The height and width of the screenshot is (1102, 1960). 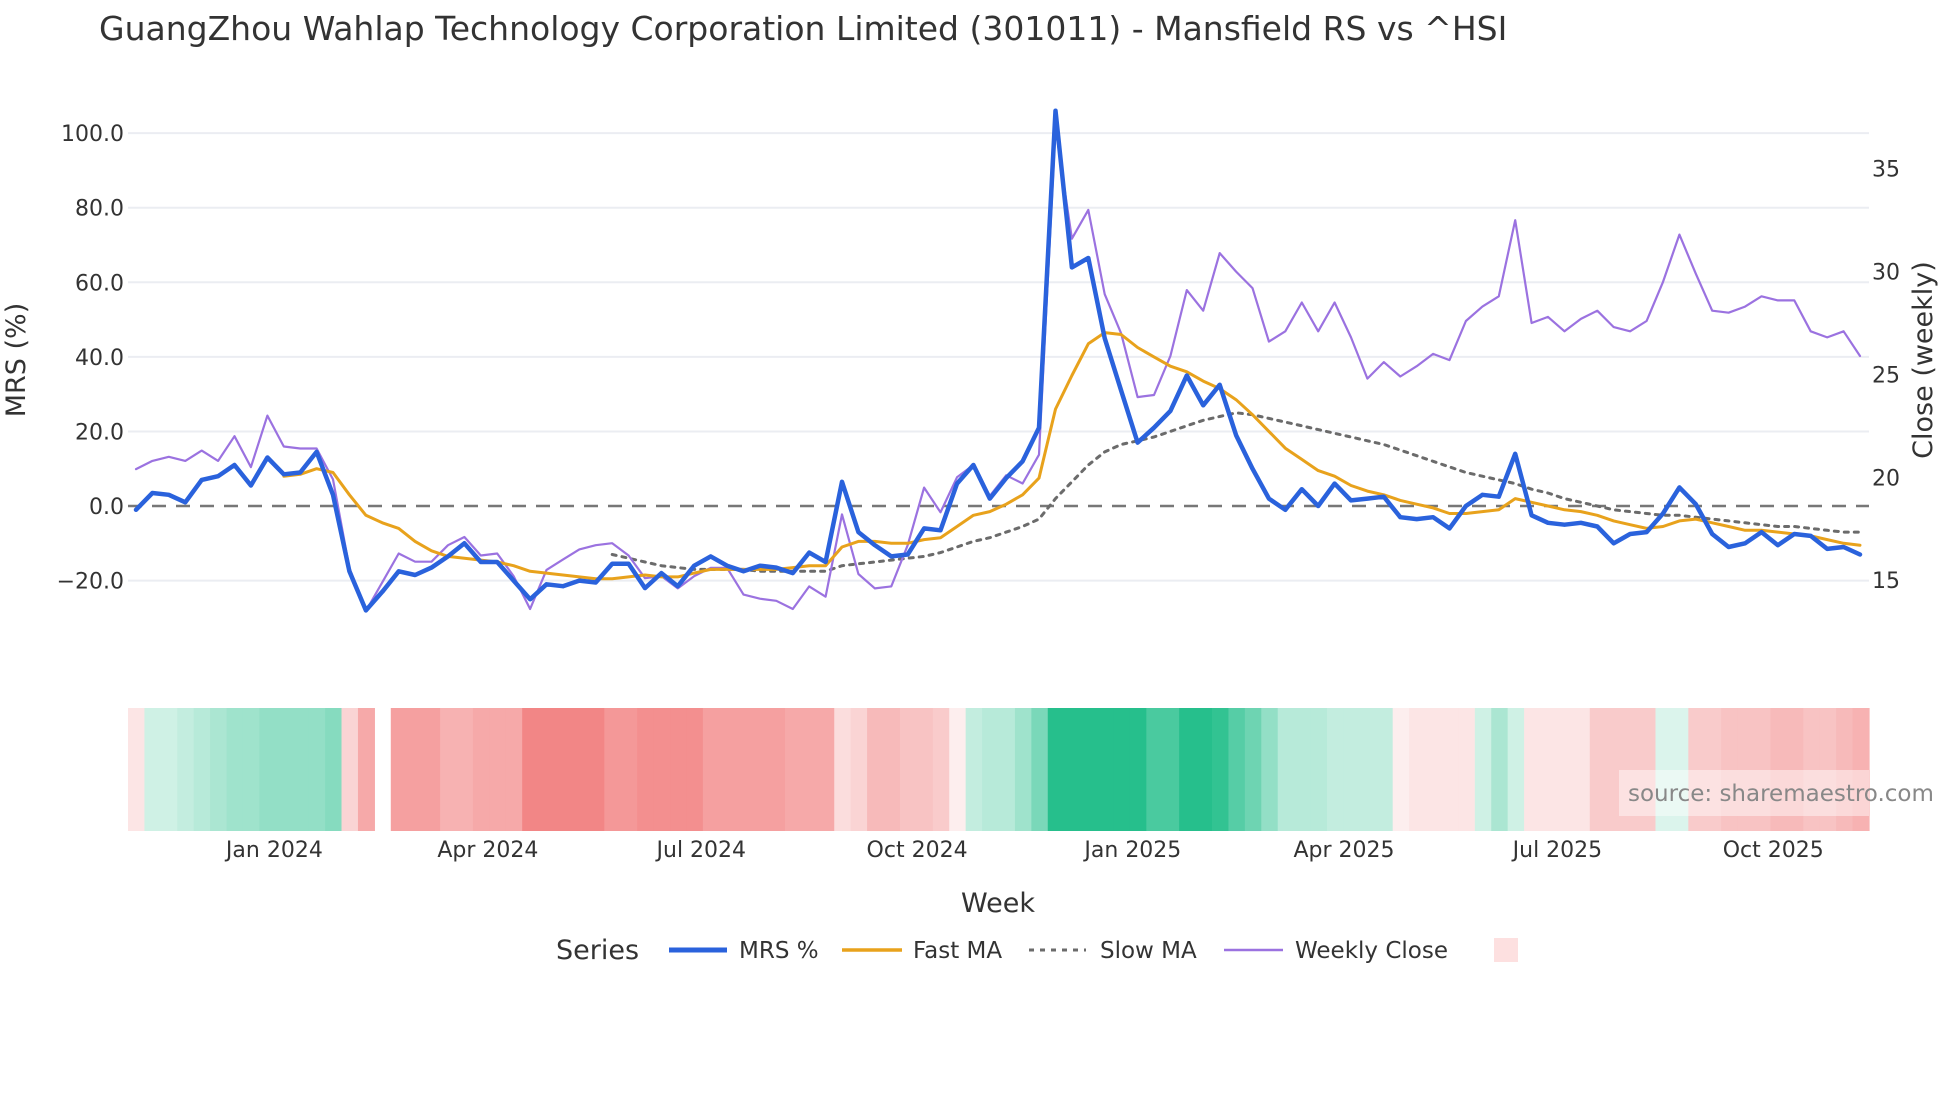 What do you see at coordinates (1336, 951) in the screenshot?
I see `legend-item-weekly-close: Weekly Close` at bounding box center [1336, 951].